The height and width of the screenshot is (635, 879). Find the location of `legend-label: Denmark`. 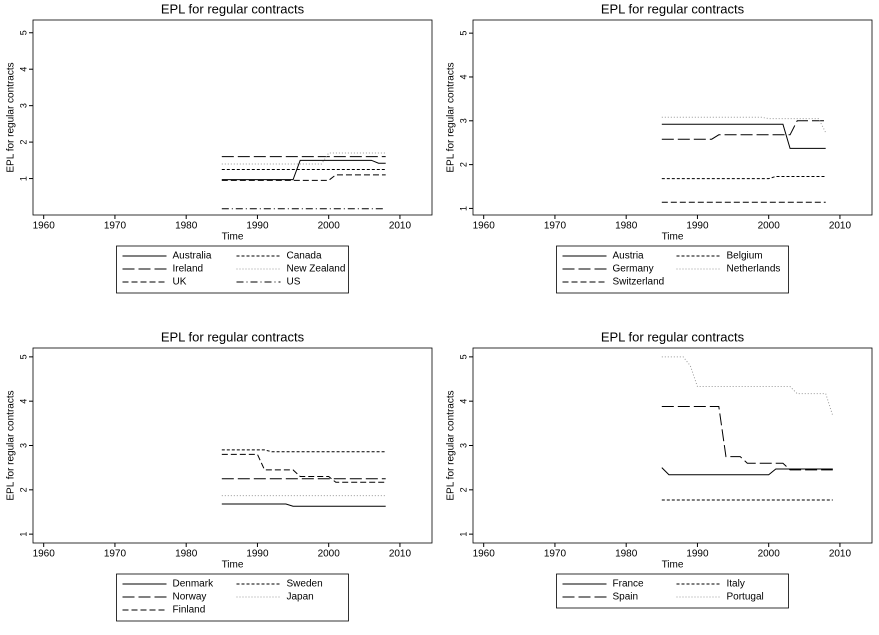

legend-label: Denmark is located at coordinates (194, 584).